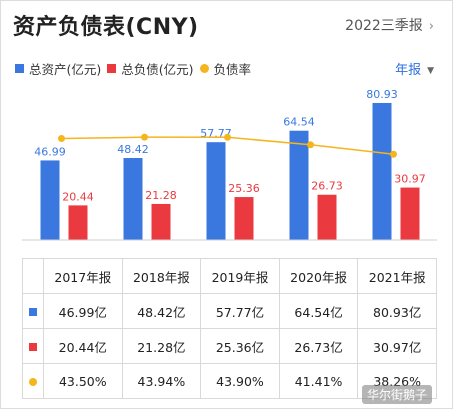 This screenshot has height=409, width=453. I want to click on chart-line, so click(227, 145).